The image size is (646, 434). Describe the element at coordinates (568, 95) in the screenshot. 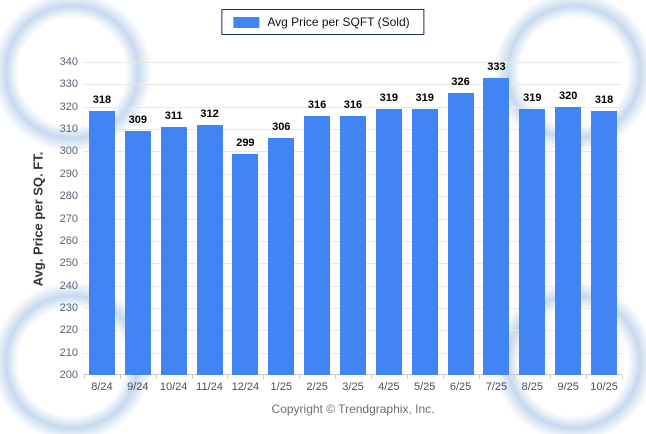

I see `bar-value-label: 320` at that location.